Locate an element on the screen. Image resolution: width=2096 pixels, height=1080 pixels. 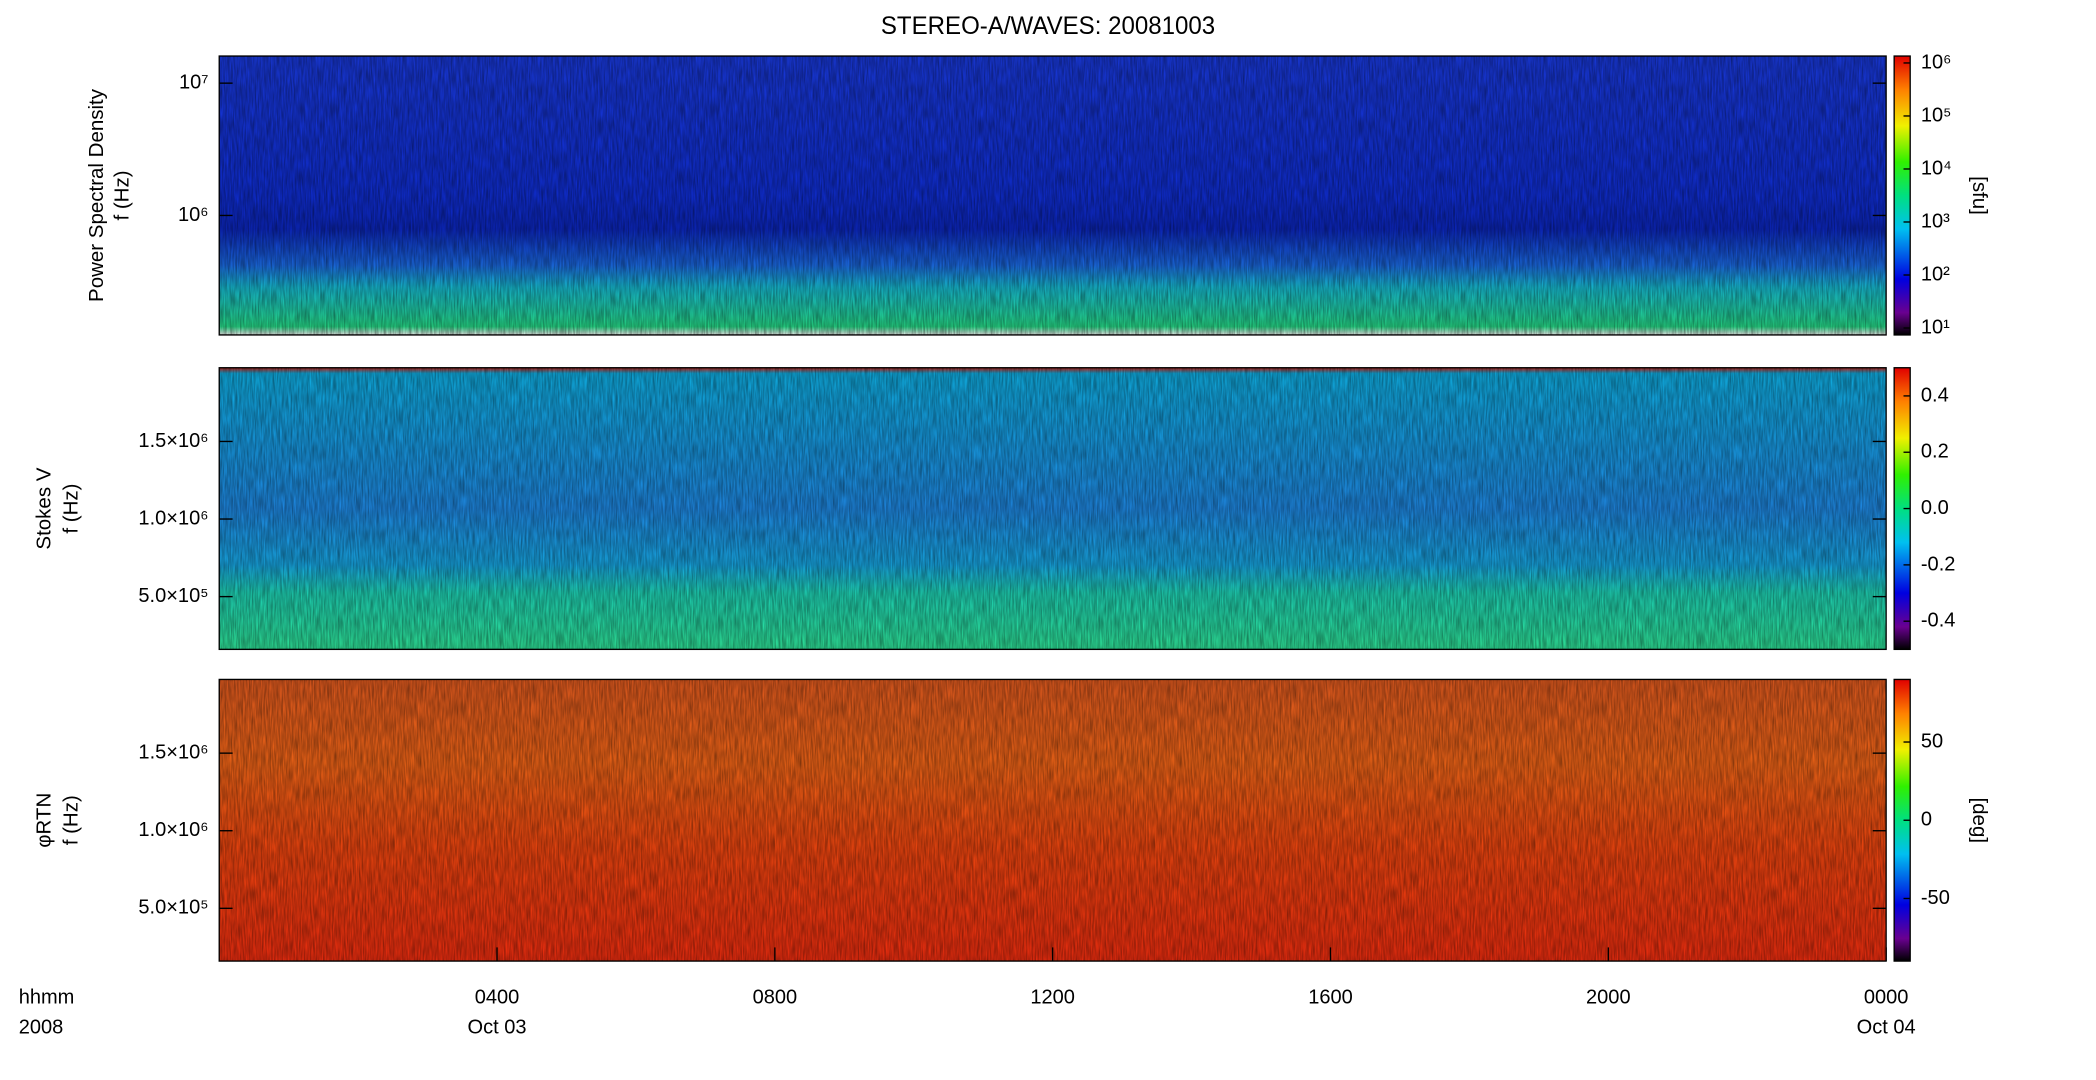
x-tick-label: 0800 is located at coordinates (775, 997).